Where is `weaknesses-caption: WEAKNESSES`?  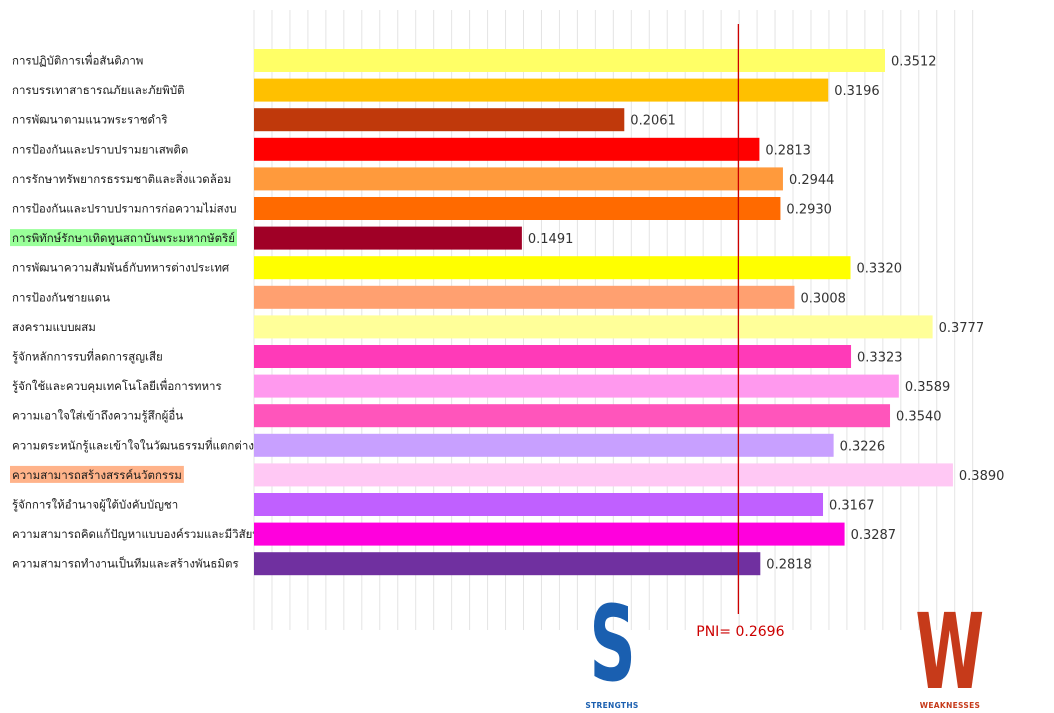
weaknesses-caption: WEAKNESSES is located at coordinates (950, 705).